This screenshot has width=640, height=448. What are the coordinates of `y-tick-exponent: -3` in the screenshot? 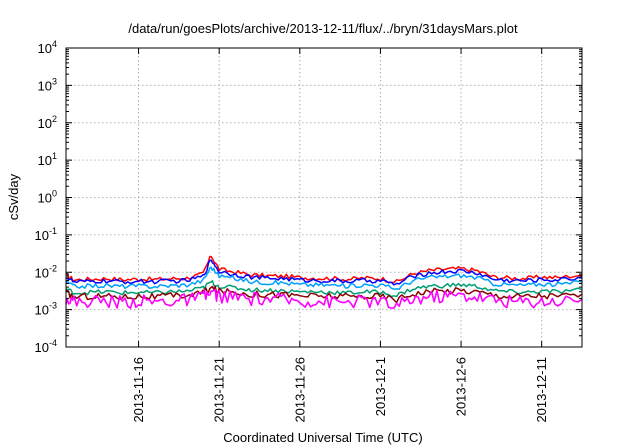 It's located at (53, 306).